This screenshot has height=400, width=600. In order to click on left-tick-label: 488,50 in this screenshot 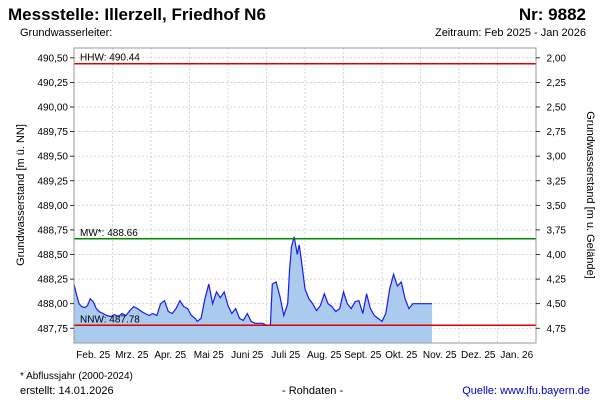, I will do `click(52, 255)`.